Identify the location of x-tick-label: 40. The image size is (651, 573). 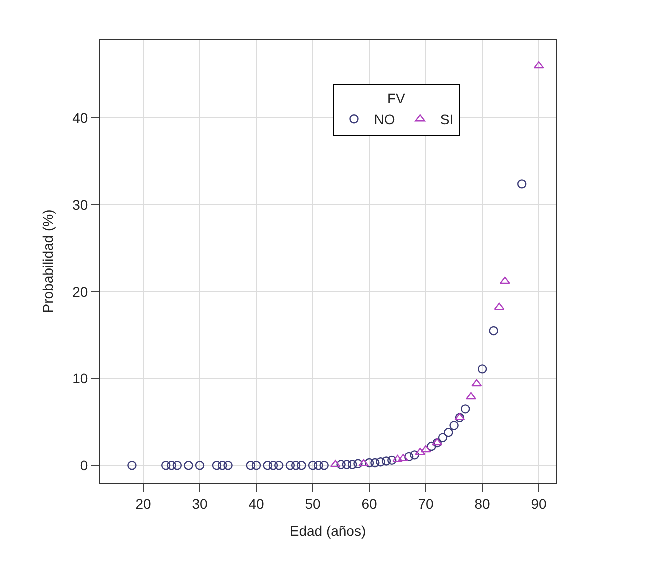
(256, 504).